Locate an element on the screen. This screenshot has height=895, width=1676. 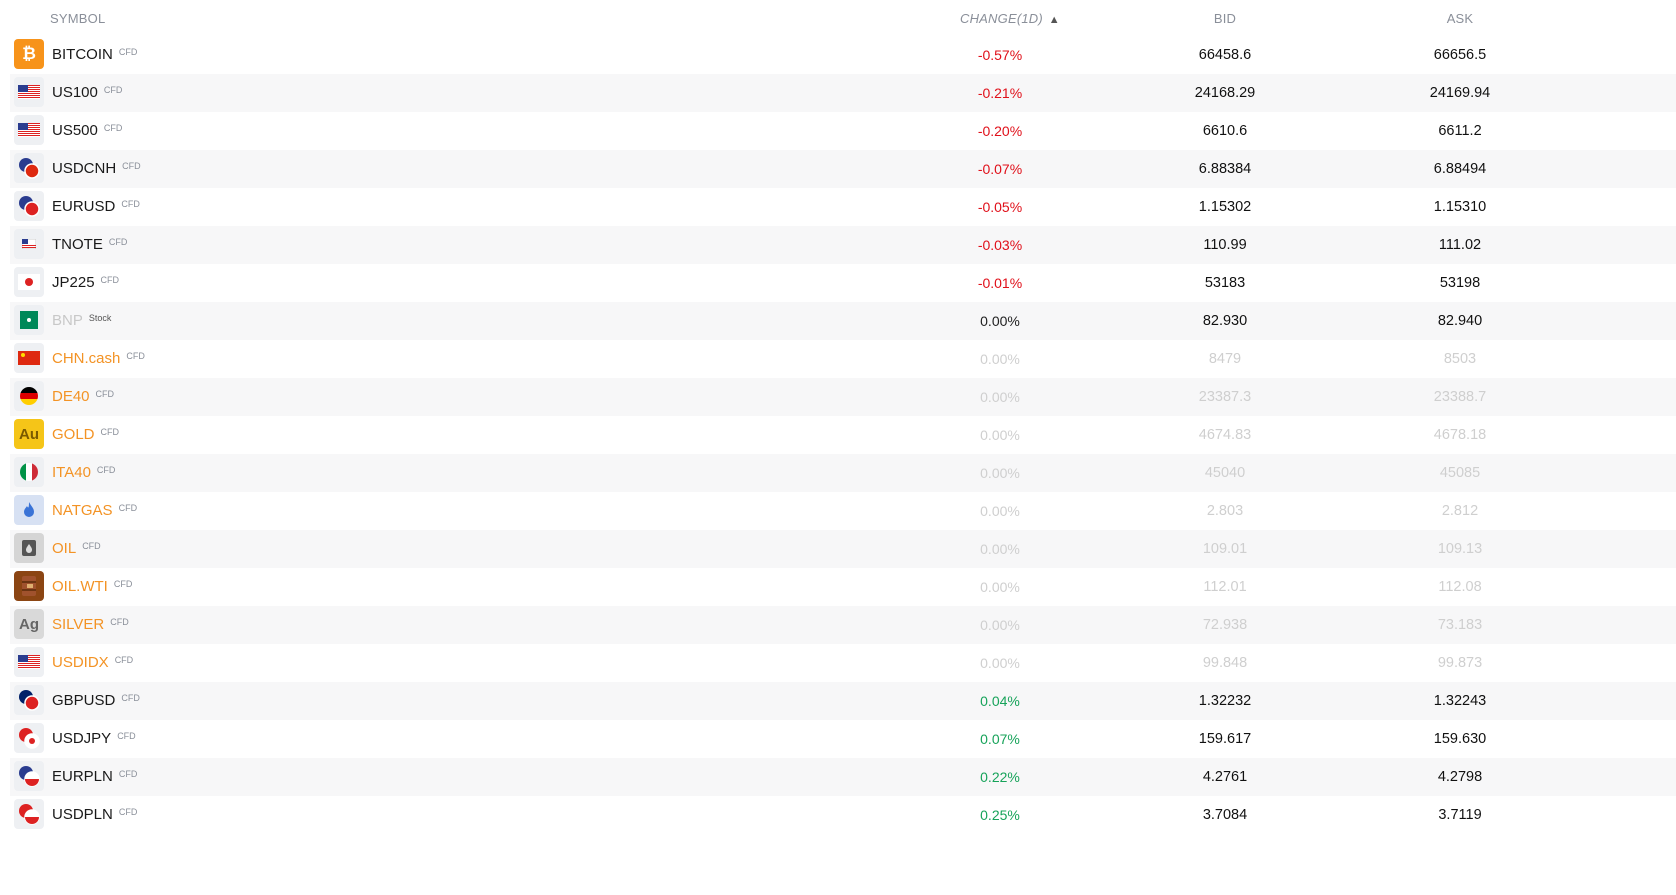
change-value: -0.21% is located at coordinates (1000, 93).